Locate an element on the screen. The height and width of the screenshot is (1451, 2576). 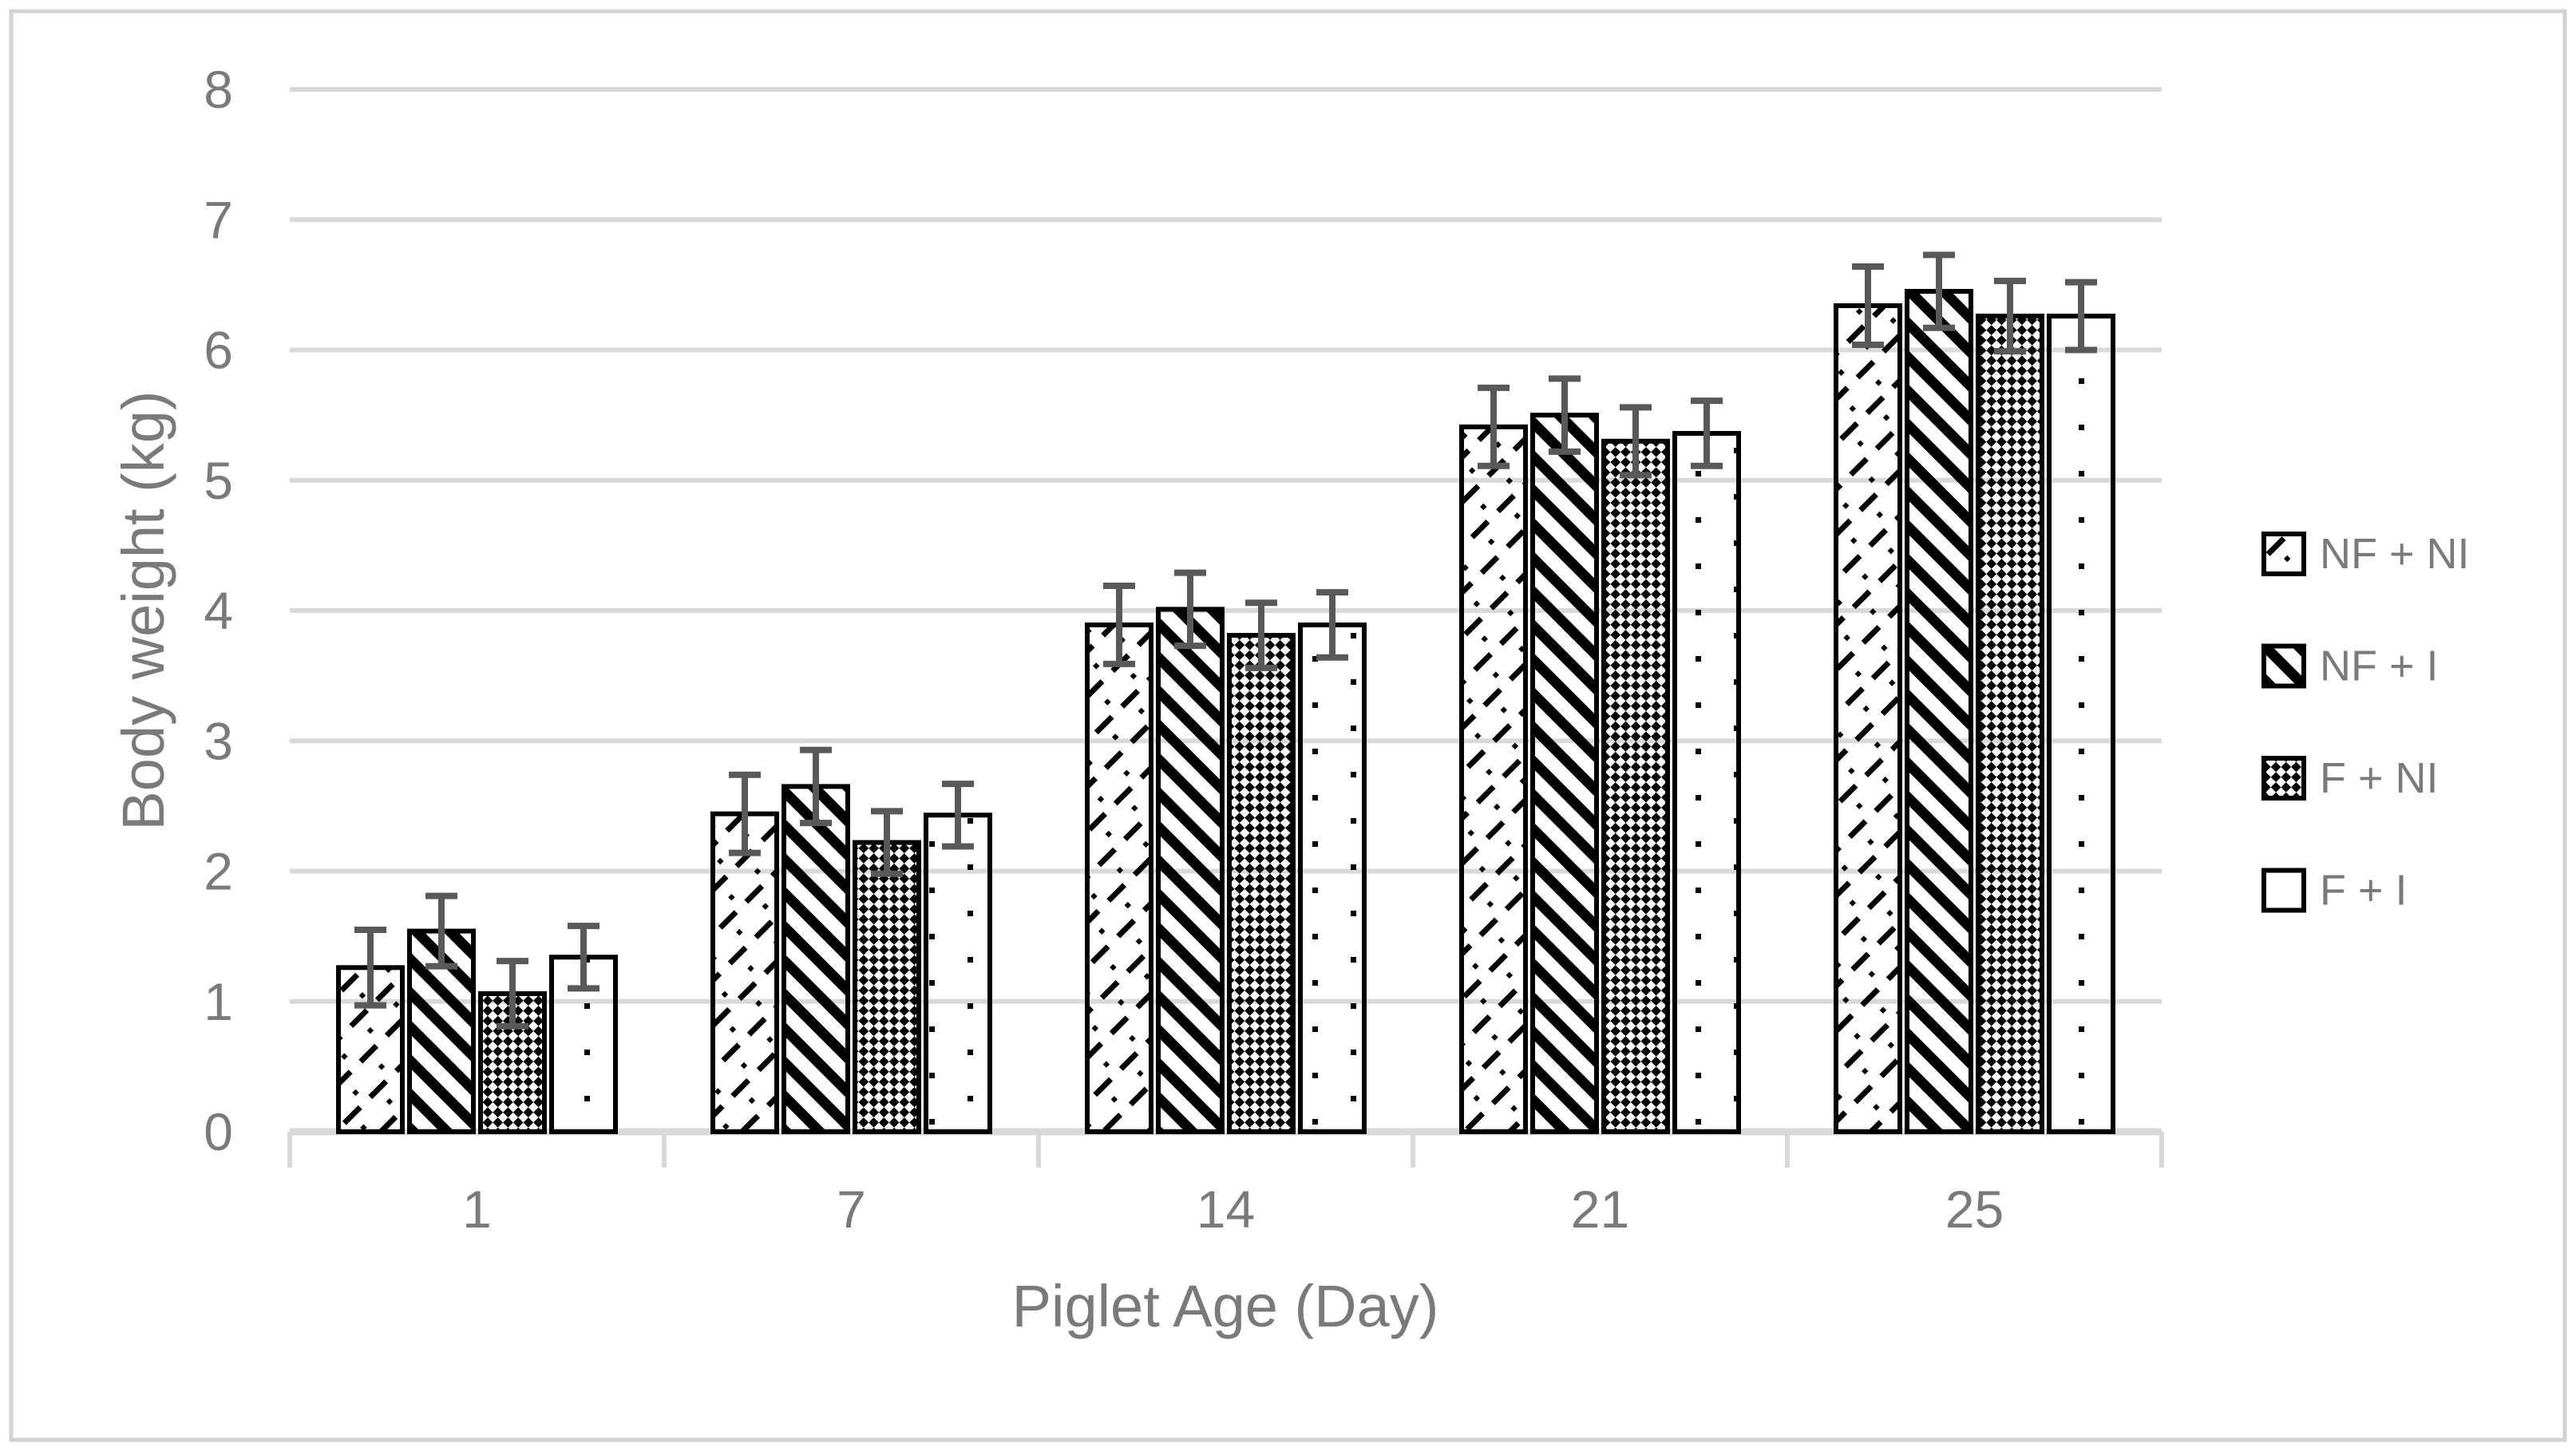
bar-NF+NI-day14 is located at coordinates (1119, 878).